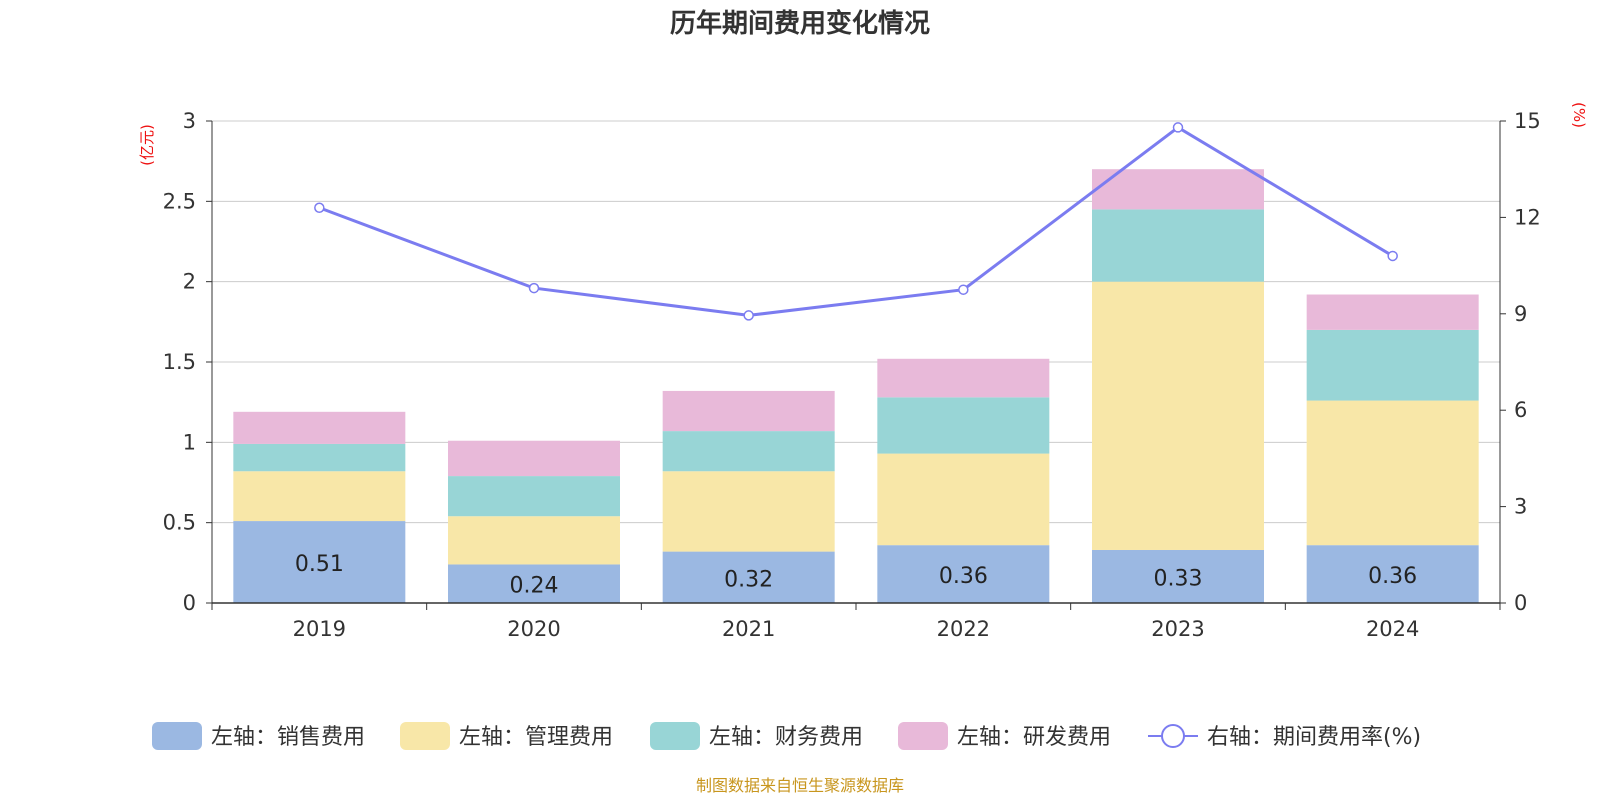 The width and height of the screenshot is (1600, 800). What do you see at coordinates (1392, 629) in the screenshot?
I see `x-tick-label: 2024` at bounding box center [1392, 629].